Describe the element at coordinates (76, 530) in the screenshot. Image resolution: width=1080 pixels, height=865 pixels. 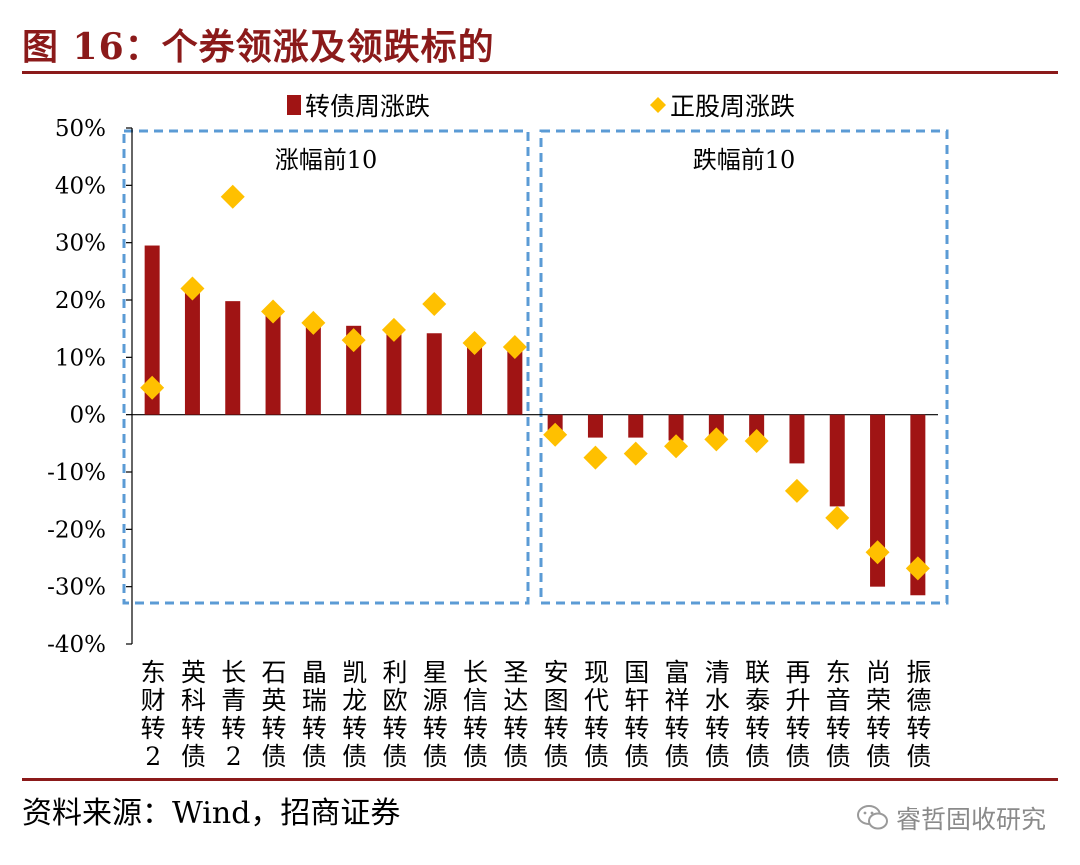
I see `y-tick-label: -20%` at that location.